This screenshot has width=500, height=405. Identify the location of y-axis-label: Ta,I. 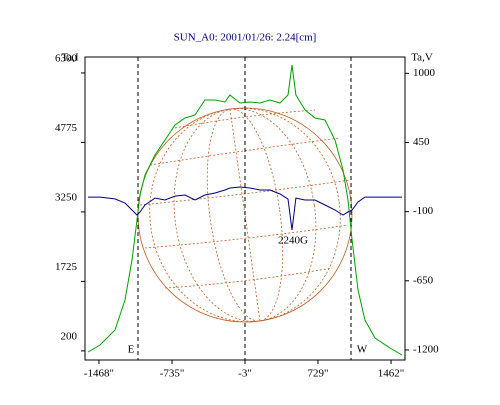
(70, 58).